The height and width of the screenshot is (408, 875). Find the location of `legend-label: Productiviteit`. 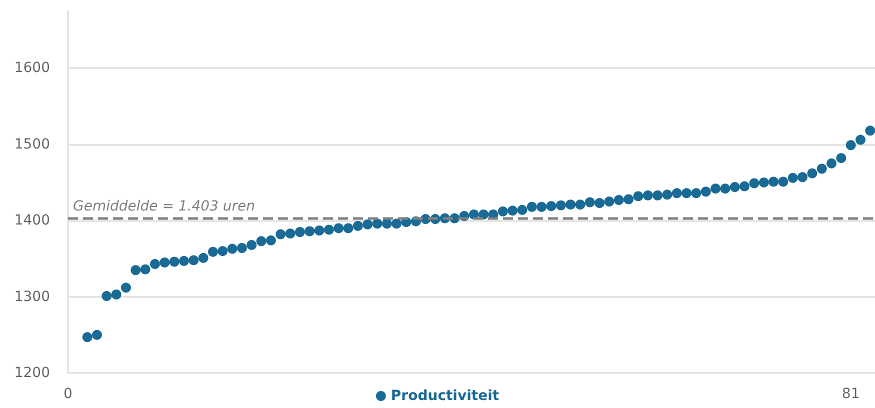

legend-label: Productiviteit is located at coordinates (445, 396).